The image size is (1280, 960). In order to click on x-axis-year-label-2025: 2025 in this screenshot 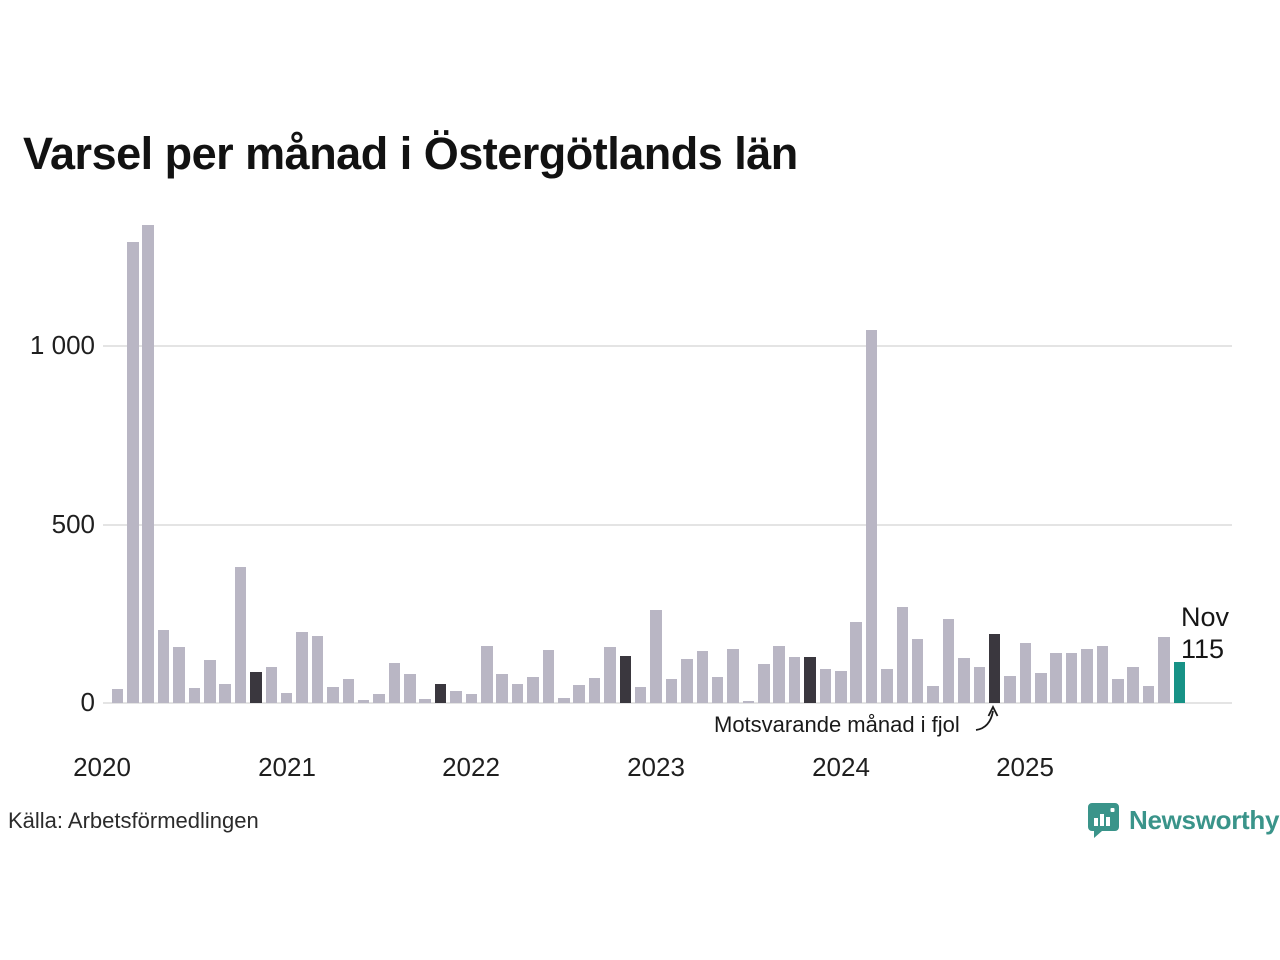, I will do `click(1025, 767)`.